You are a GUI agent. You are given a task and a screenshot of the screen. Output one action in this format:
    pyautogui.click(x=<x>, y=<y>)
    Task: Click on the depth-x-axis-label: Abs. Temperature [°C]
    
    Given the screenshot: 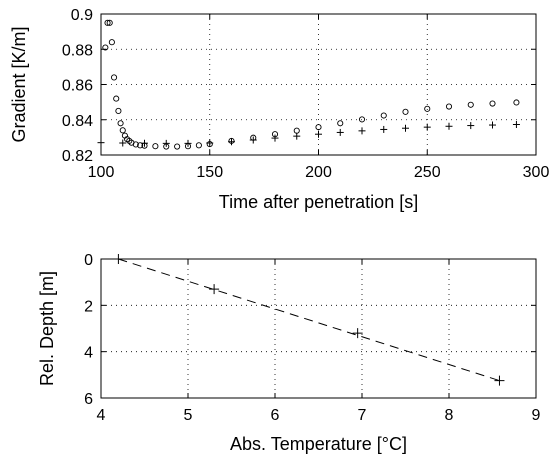 What is the action you would take?
    pyautogui.click(x=318, y=444)
    